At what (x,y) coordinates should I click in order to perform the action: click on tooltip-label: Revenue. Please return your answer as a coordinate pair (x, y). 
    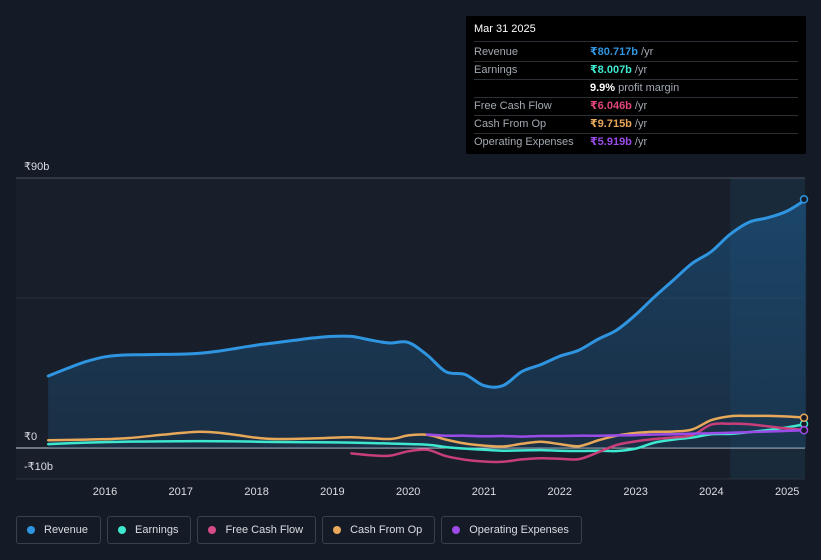
    Looking at the image, I should click on (496, 52).